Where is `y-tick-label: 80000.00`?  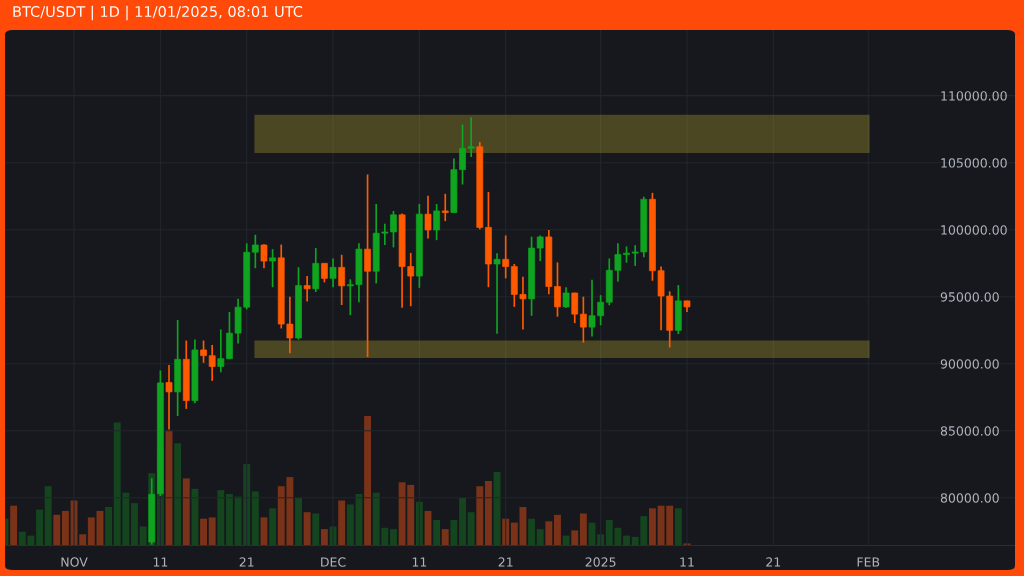
y-tick-label: 80000.00 is located at coordinates (969, 498).